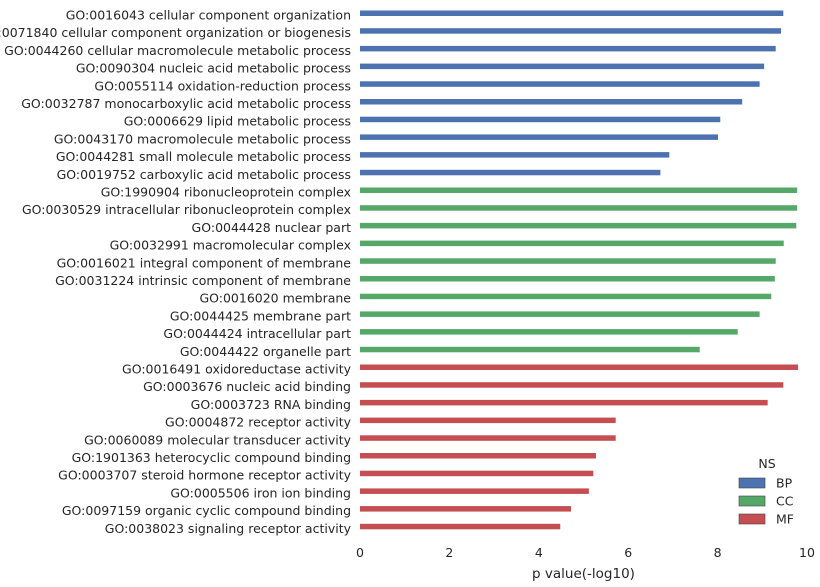 Image resolution: width=820 pixels, height=587 pixels. Describe the element at coordinates (784, 483) in the screenshot. I see `legend-label: BP` at that location.